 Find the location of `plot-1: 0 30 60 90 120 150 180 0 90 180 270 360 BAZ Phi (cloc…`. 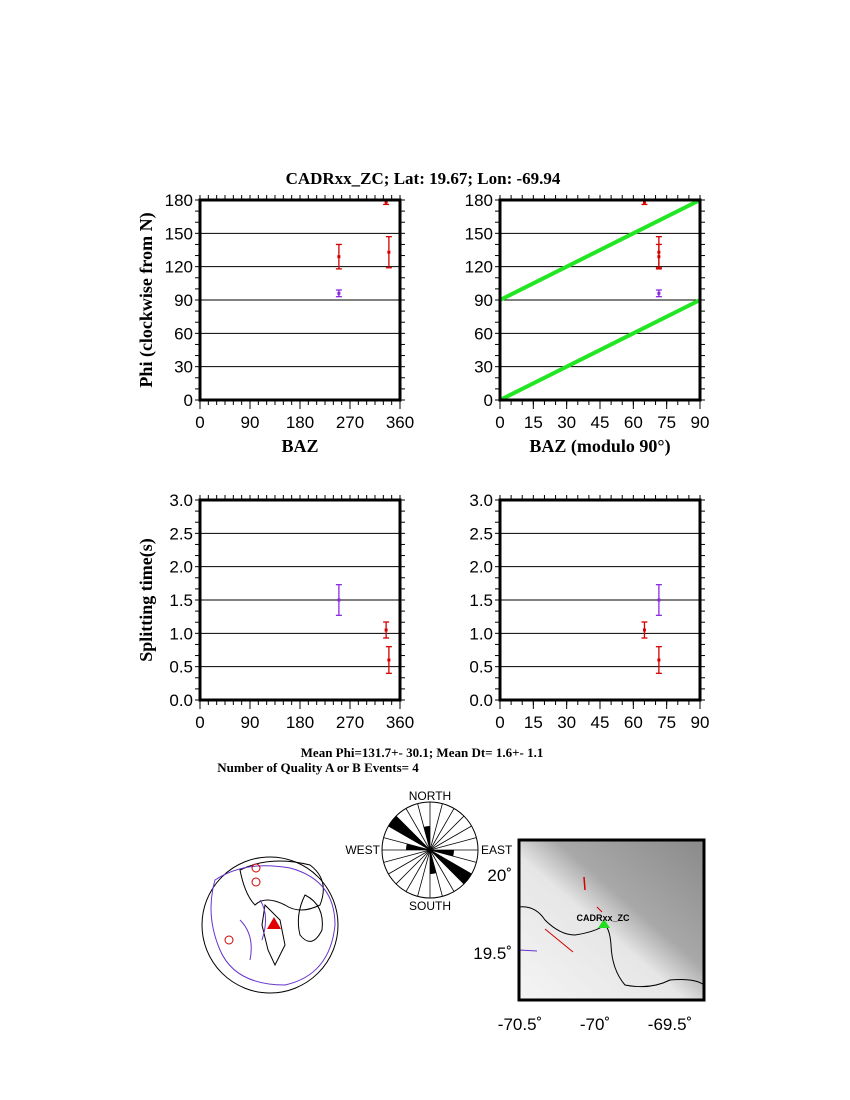

plot-1: 0 30 60 90 120 150 180 0 90 180 270 360 BAZ Phi (cloc… is located at coordinates (275, 323).